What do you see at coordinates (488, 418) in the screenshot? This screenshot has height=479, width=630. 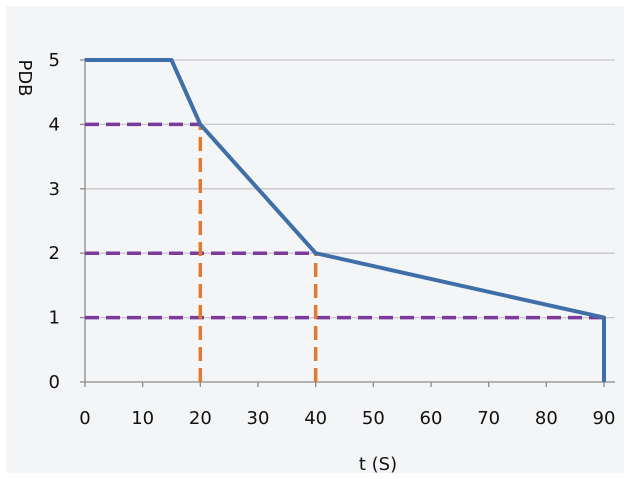 I see `x-tick-label-70: 70` at bounding box center [488, 418].